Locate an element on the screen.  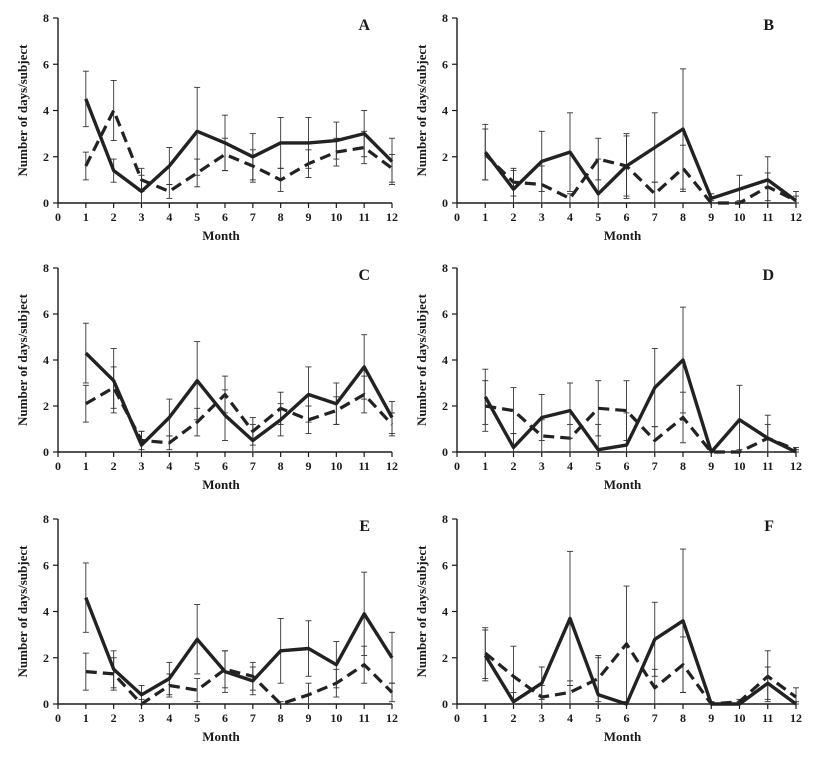
panel-label: A is located at coordinates (364, 25).